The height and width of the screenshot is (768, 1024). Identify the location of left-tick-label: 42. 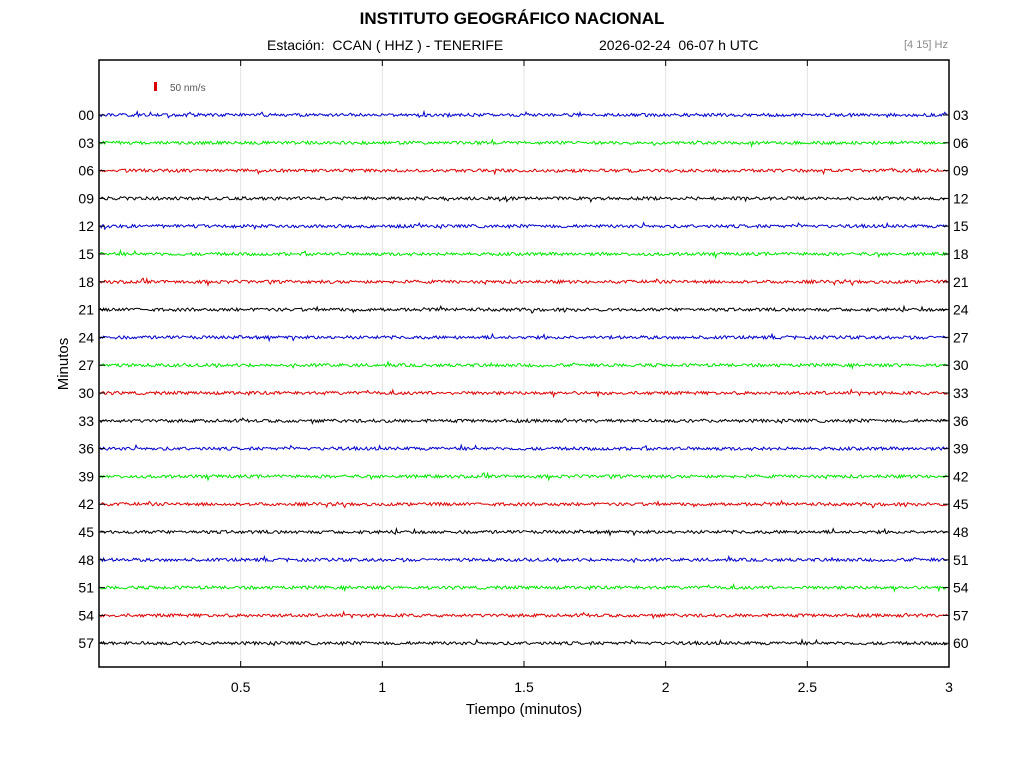
(86, 504).